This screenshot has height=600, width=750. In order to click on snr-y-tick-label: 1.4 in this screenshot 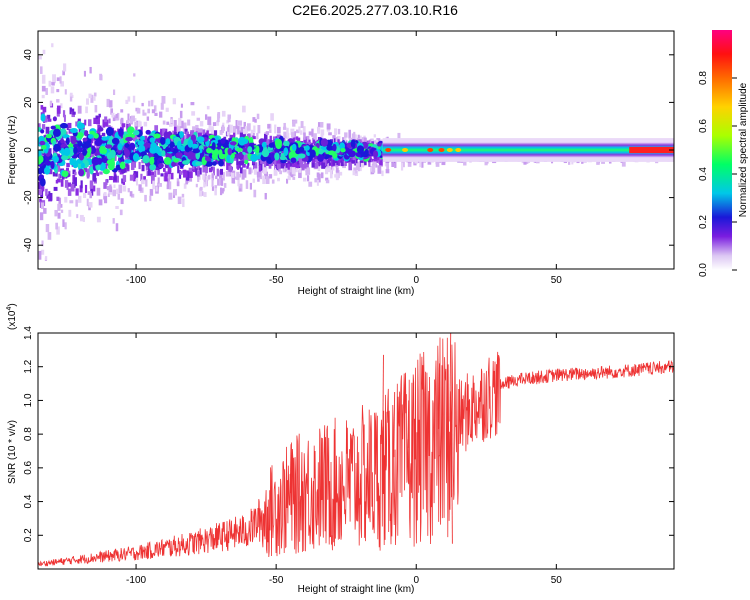, I will do `click(28, 333)`.